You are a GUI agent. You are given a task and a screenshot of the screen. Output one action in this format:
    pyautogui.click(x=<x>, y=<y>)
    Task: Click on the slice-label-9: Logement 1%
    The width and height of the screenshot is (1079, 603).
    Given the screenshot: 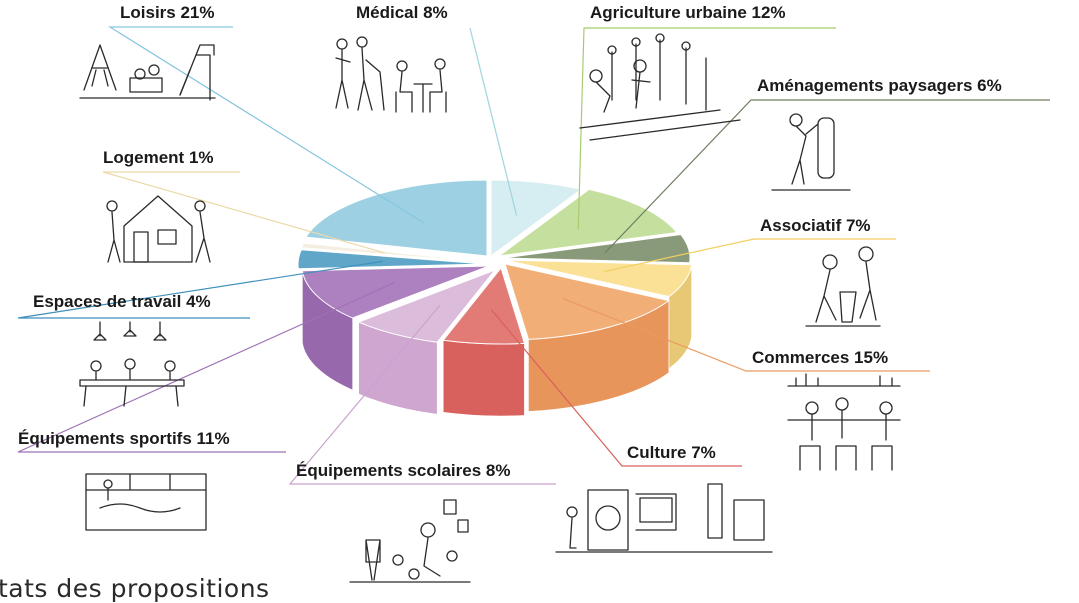 What is the action you would take?
    pyautogui.click(x=158, y=157)
    